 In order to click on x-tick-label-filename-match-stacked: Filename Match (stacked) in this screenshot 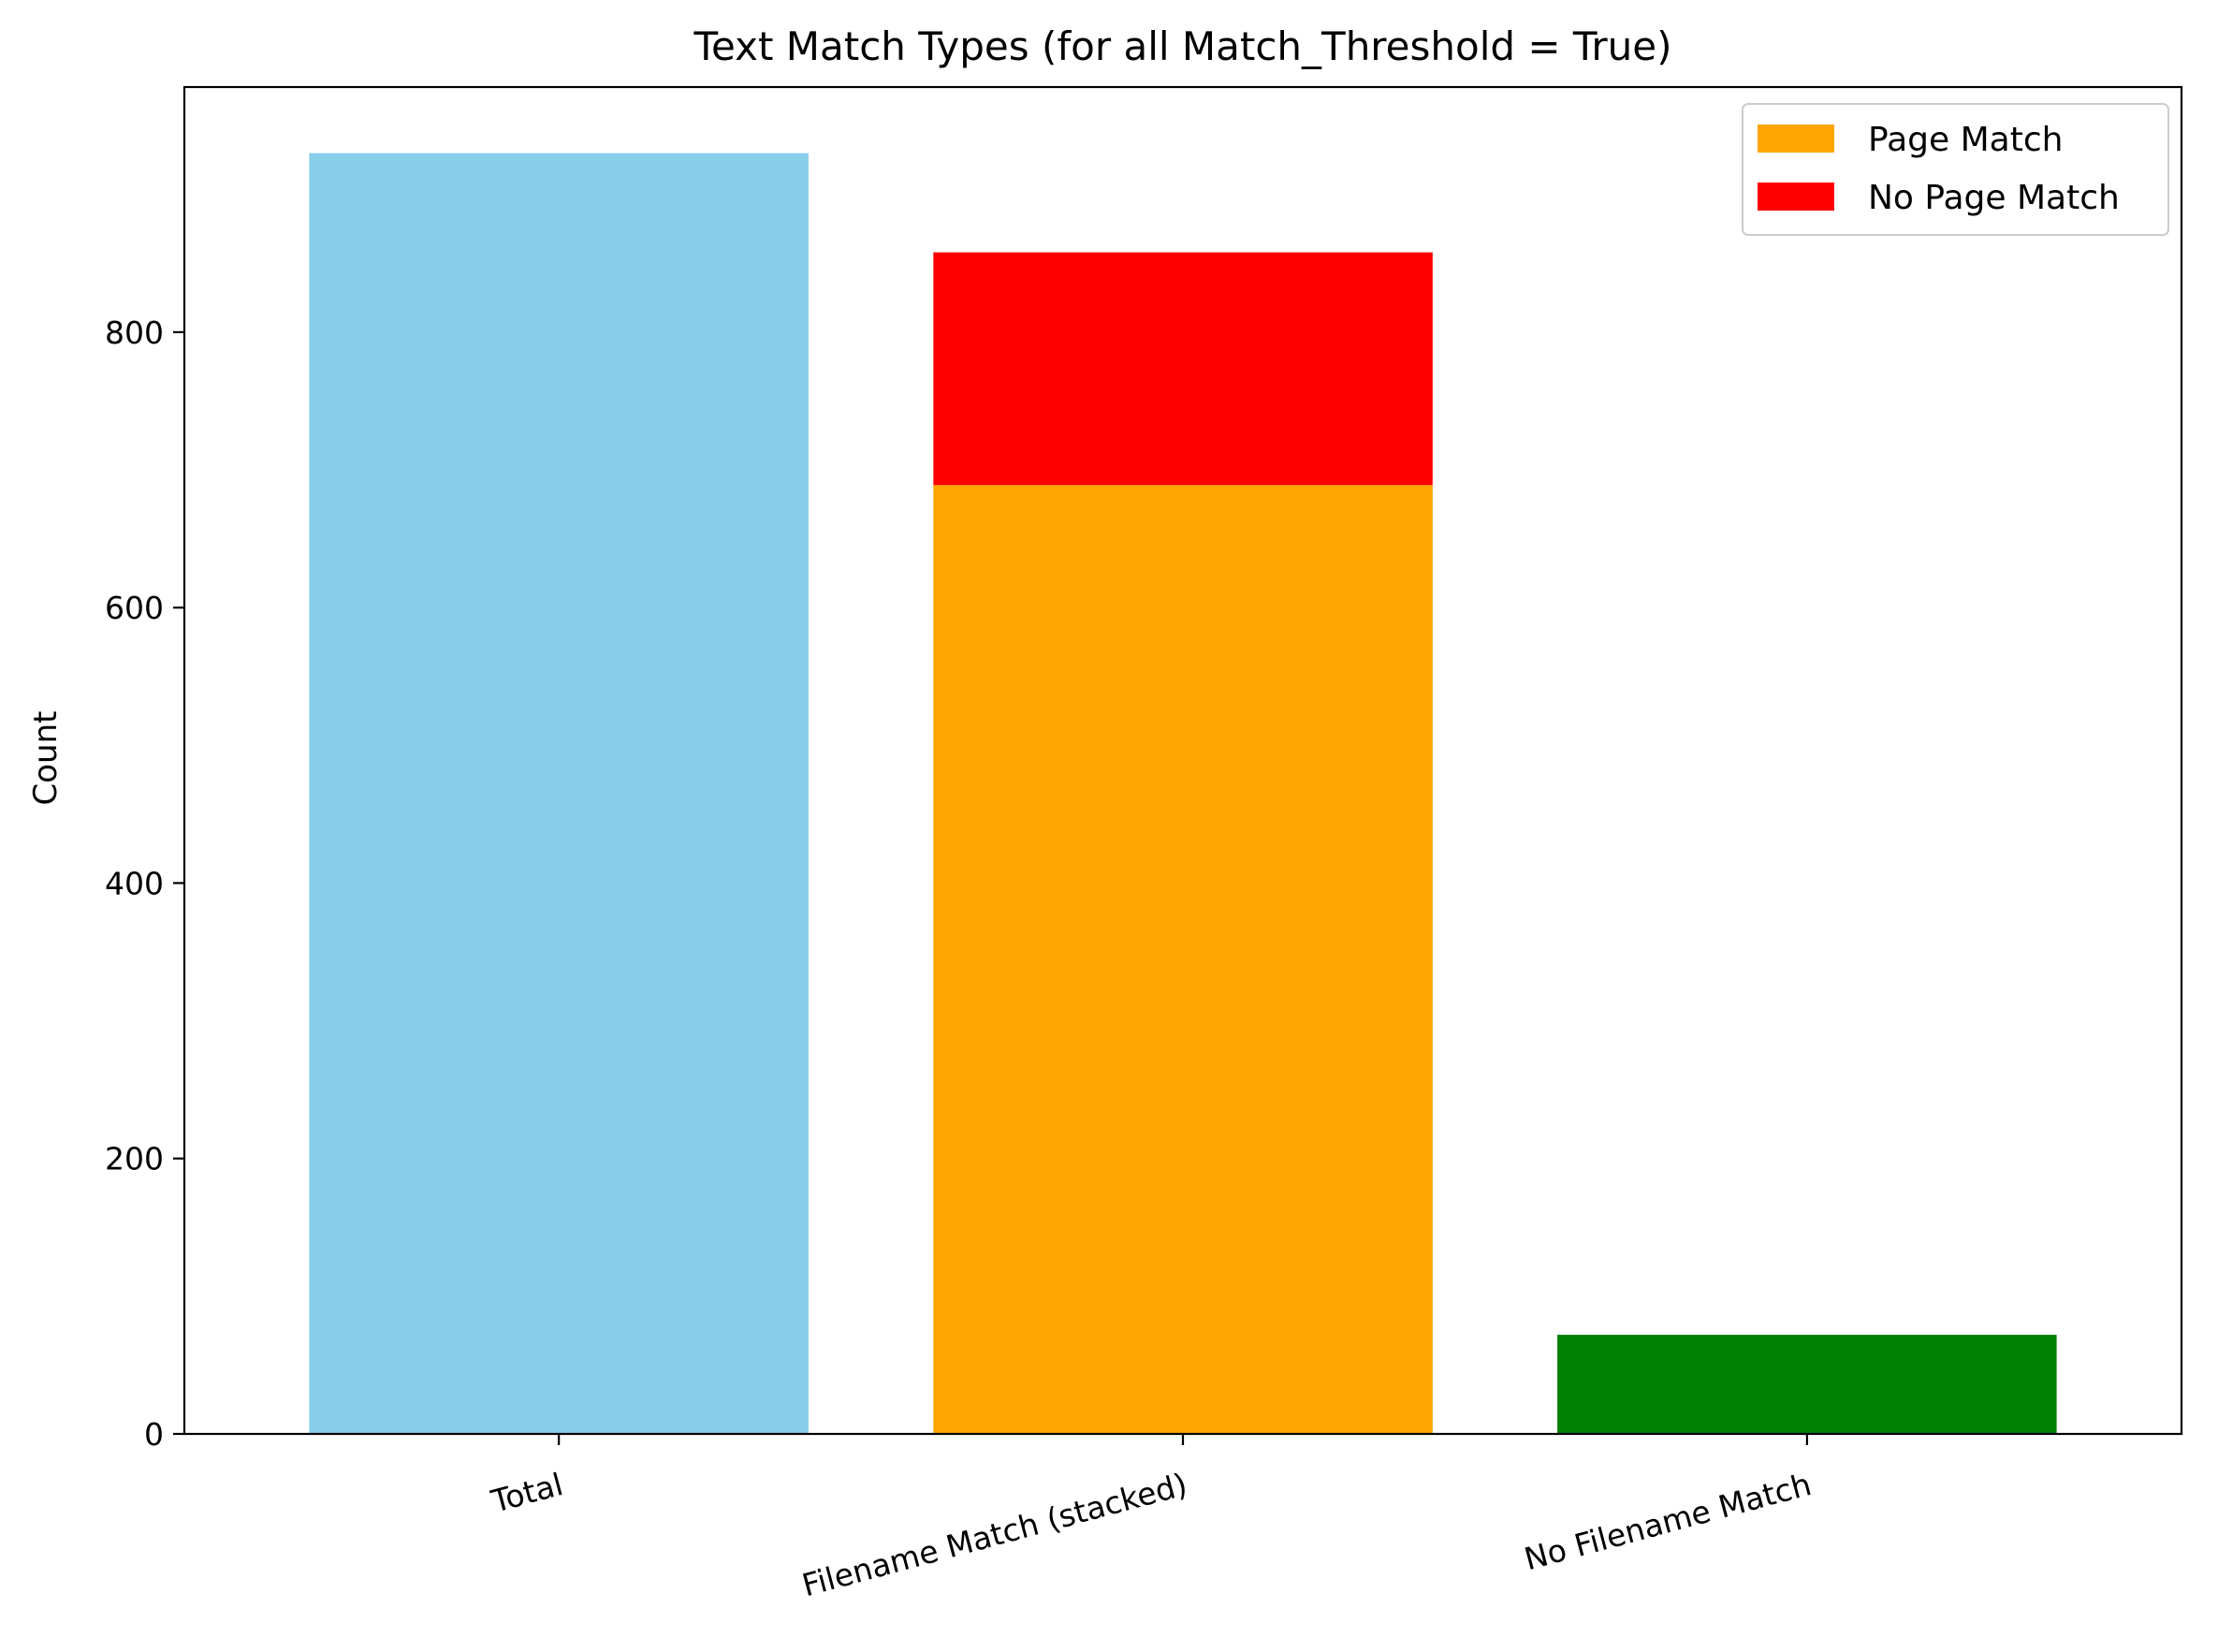, I will do `click(994, 1535)`.